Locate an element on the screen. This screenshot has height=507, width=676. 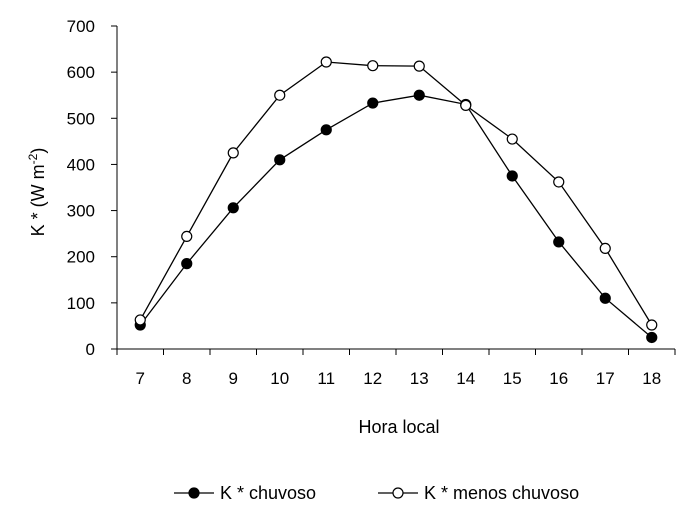
x-tick-label: 18 is located at coordinates (651, 378).